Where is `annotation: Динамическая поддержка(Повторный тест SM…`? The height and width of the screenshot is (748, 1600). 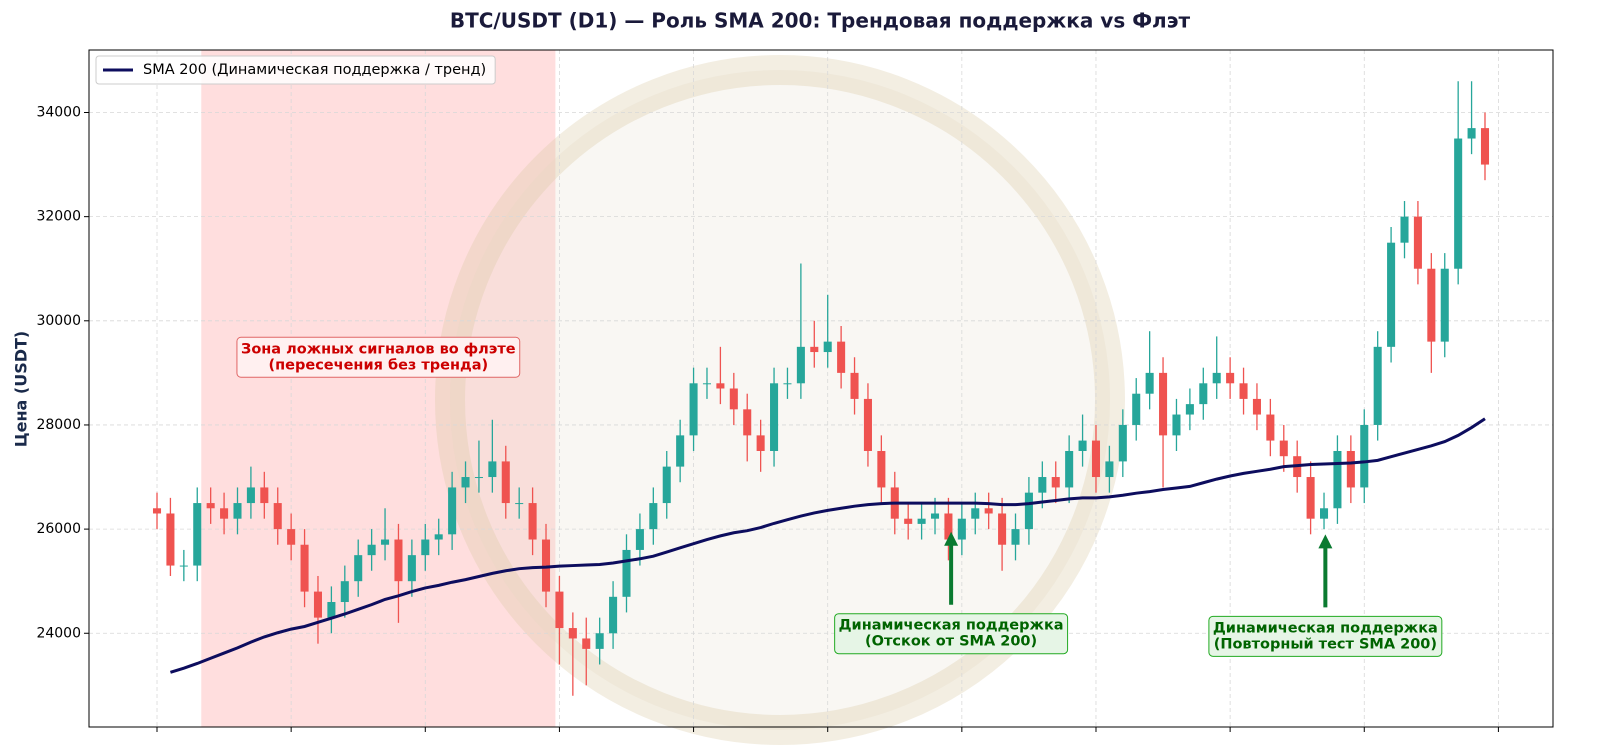 annotation: Динамическая поддержка(Повторный тест SM… is located at coordinates (1325, 595).